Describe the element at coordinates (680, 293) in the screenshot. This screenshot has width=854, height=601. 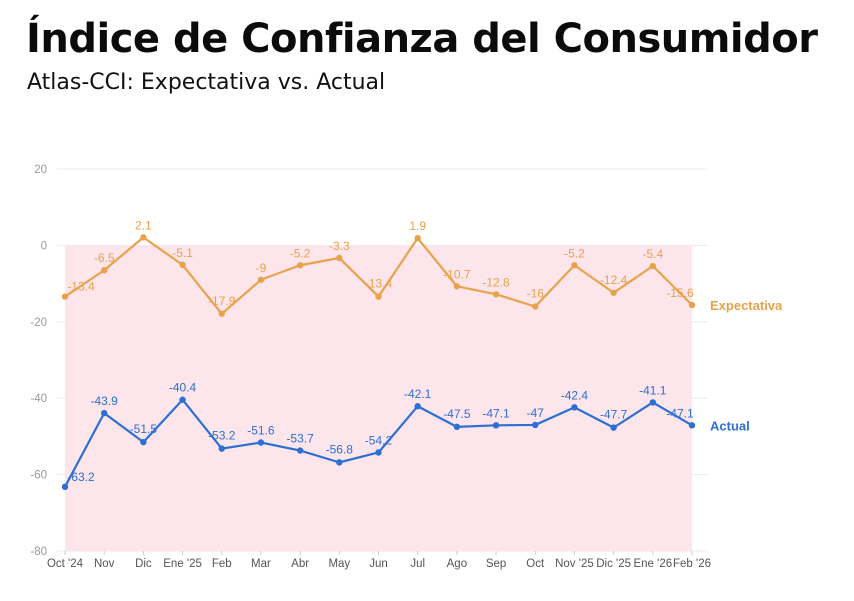
I see `data-label: -15.6` at that location.